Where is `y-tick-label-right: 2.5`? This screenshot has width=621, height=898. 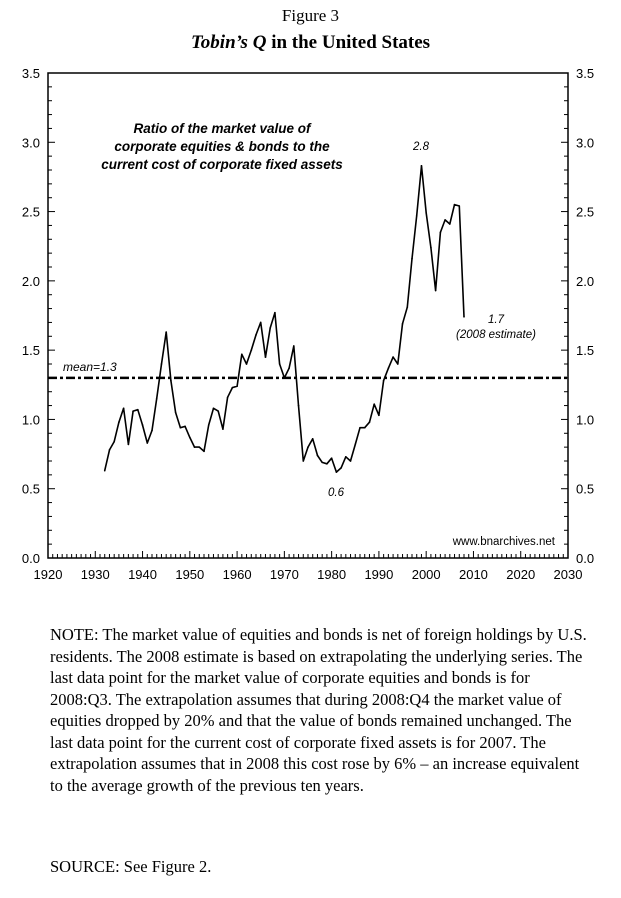
y-tick-label-right: 2.5 is located at coordinates (585, 212).